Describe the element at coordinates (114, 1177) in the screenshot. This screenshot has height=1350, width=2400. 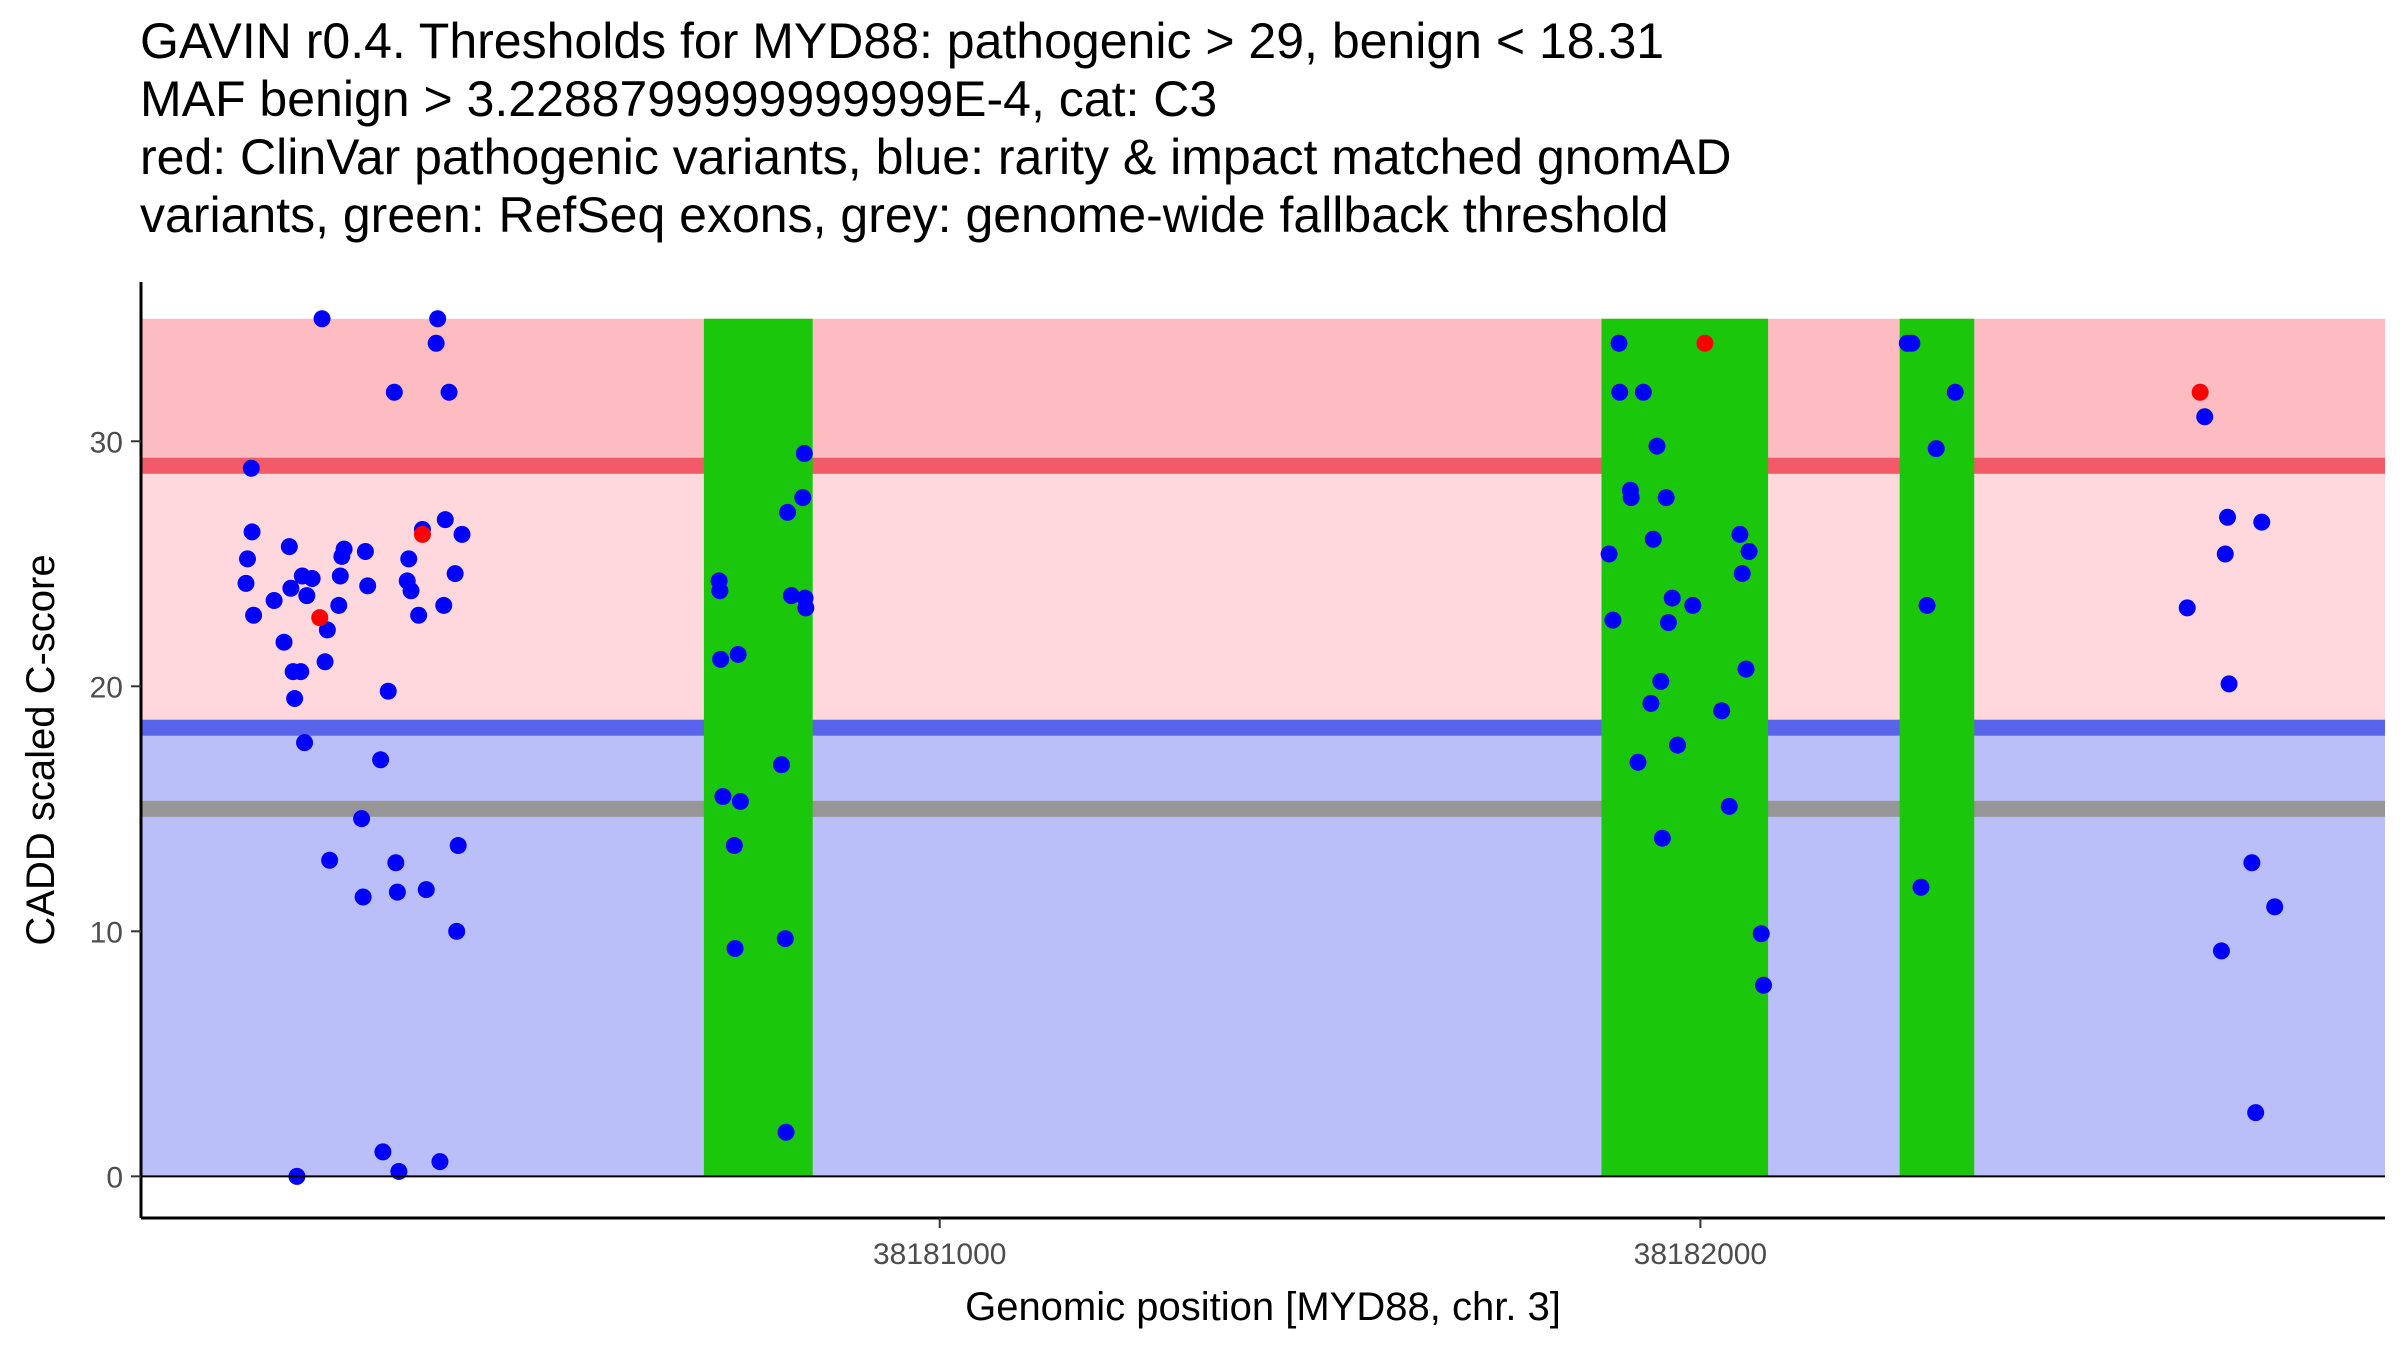
I see `y-tick-label: 0` at that location.